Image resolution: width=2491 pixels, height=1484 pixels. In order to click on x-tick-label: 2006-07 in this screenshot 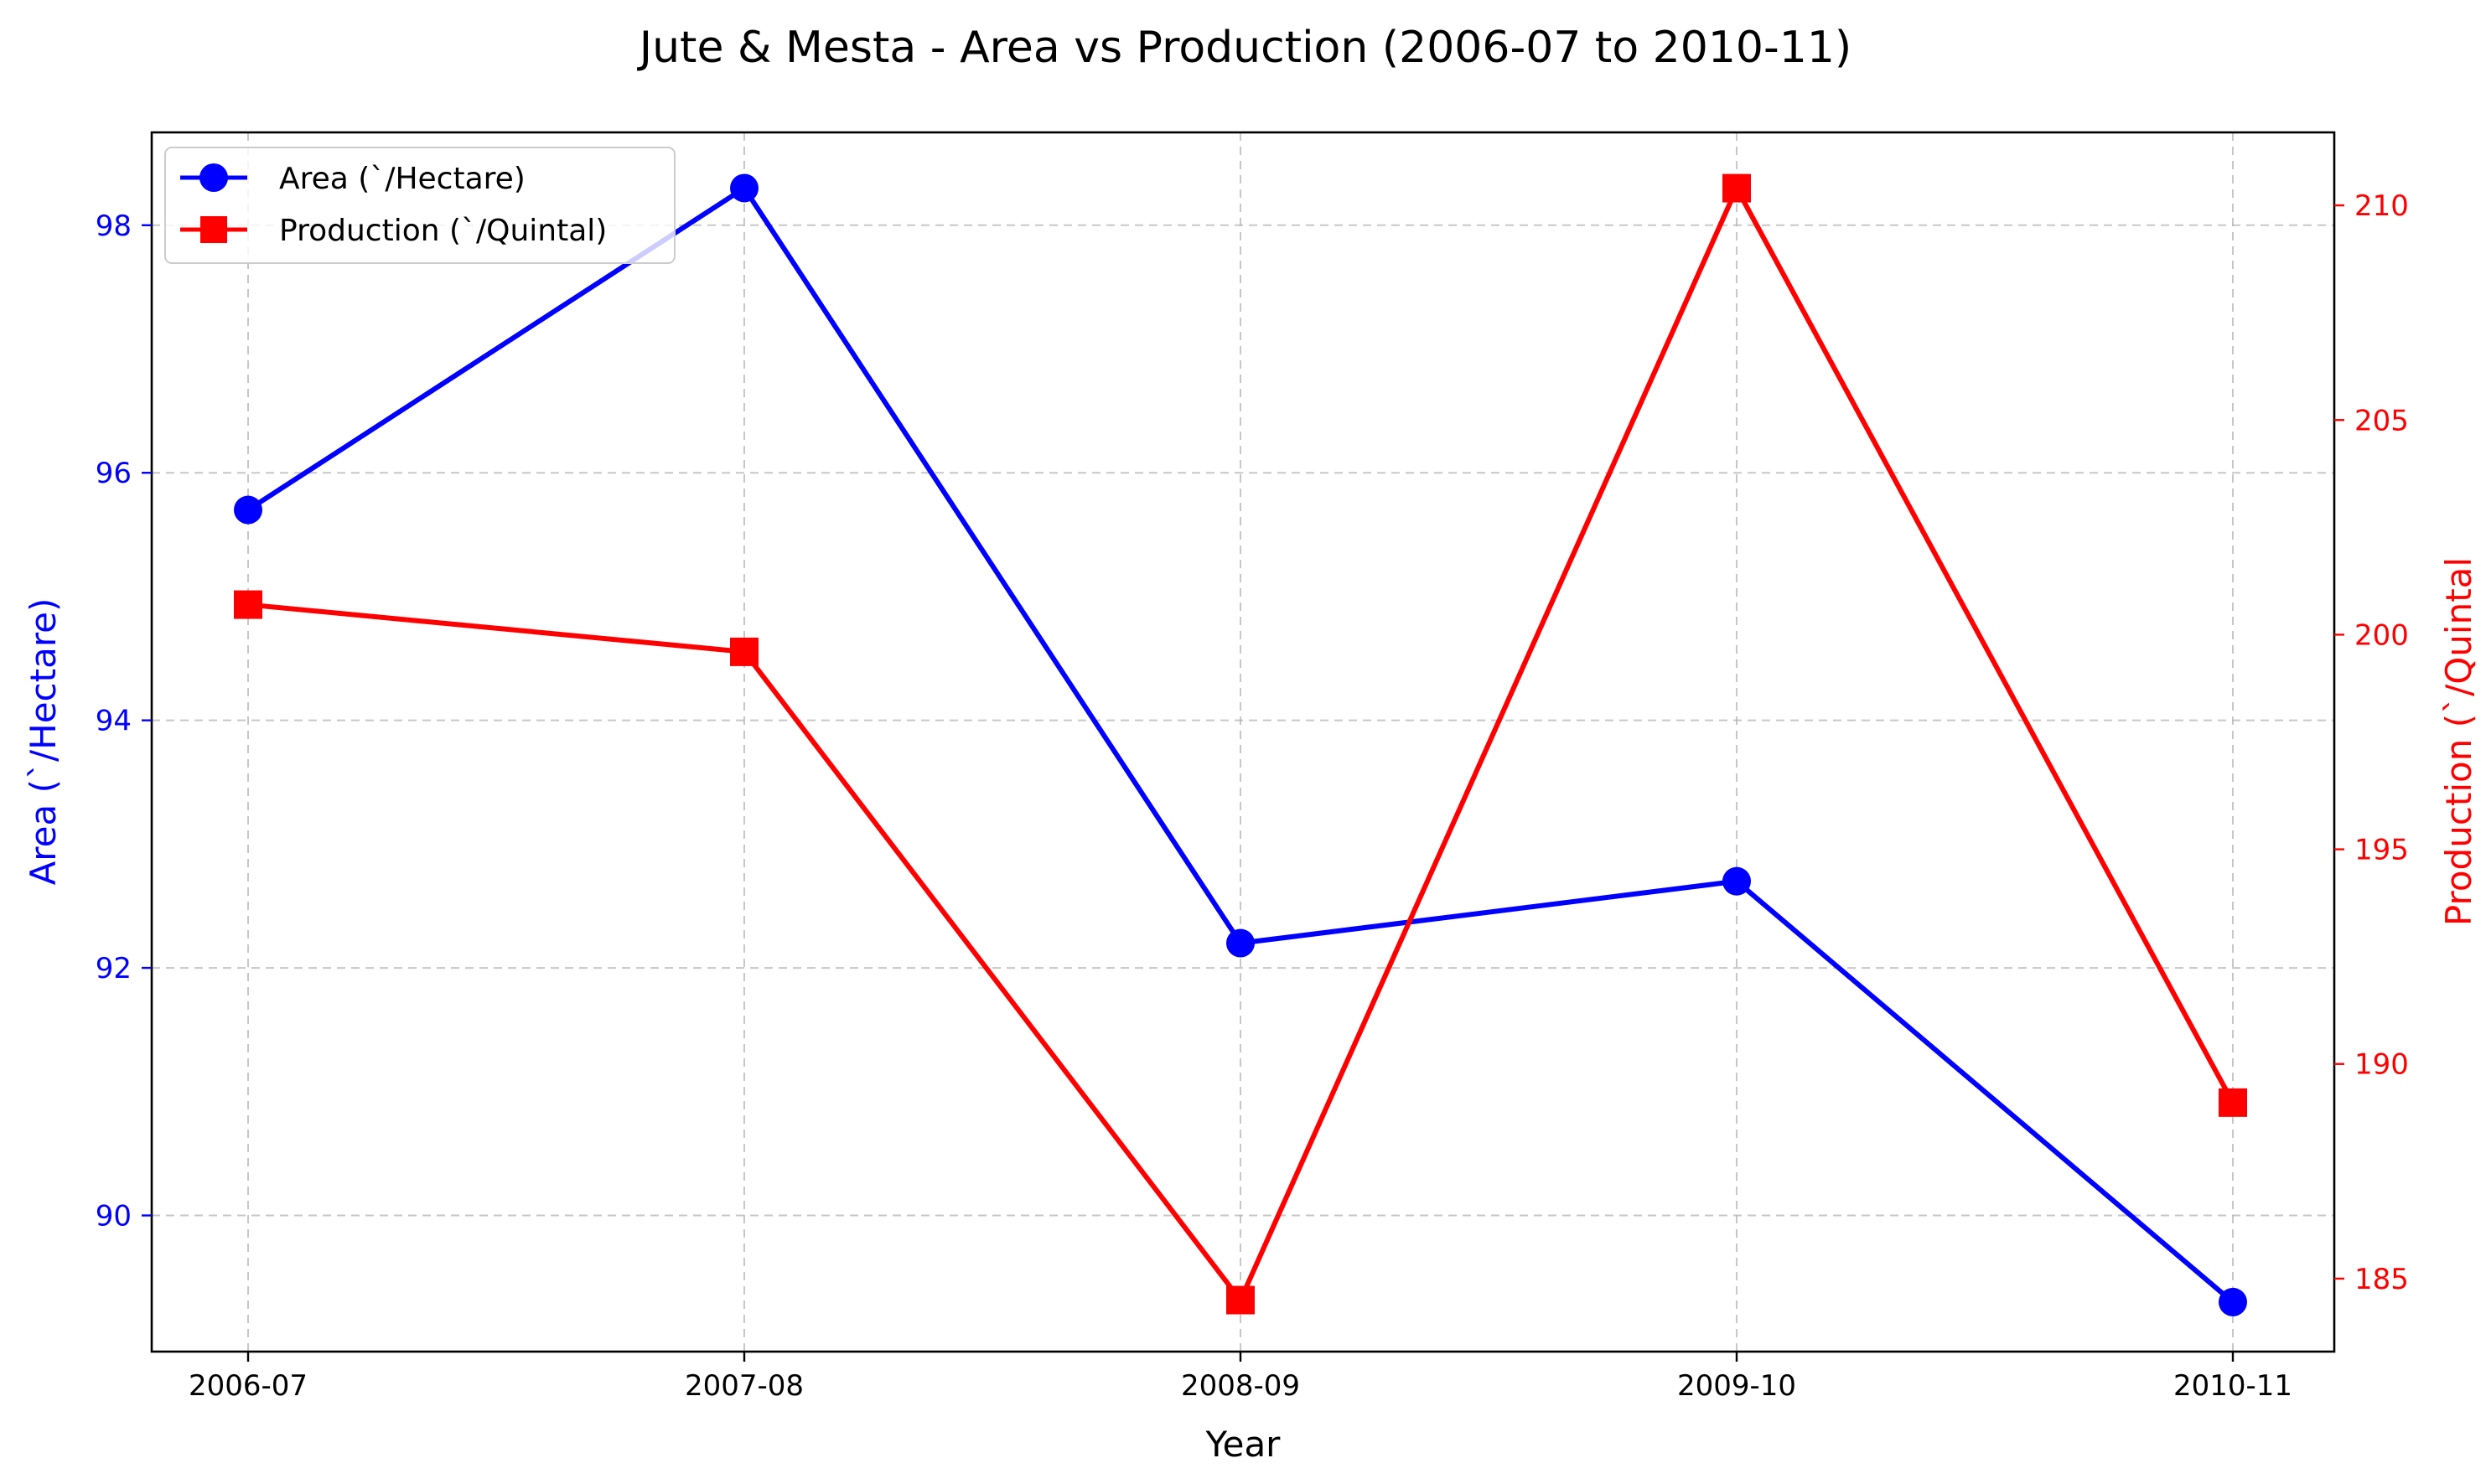, I will do `click(248, 1386)`.